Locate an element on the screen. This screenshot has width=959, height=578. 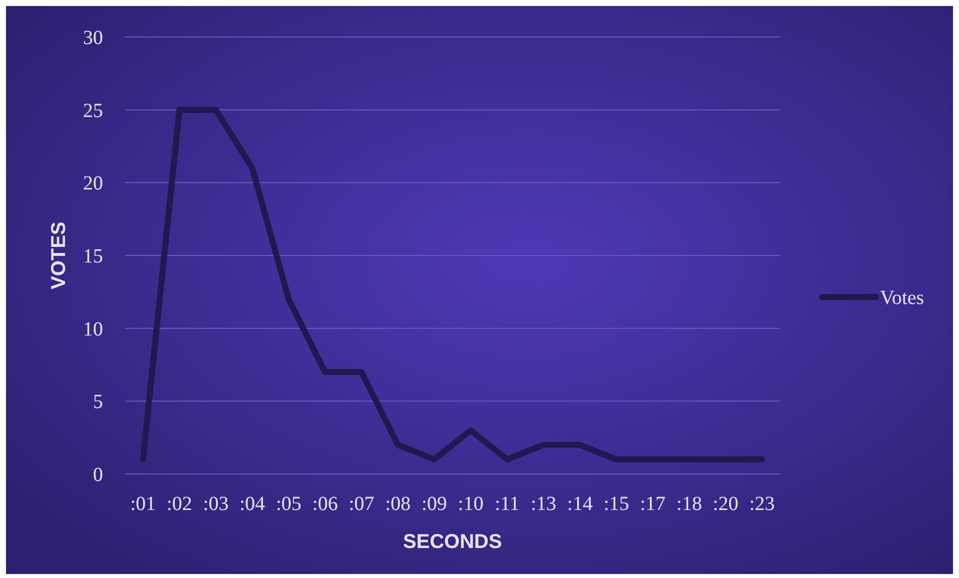
y-tick-label: 30 is located at coordinates (93, 38).